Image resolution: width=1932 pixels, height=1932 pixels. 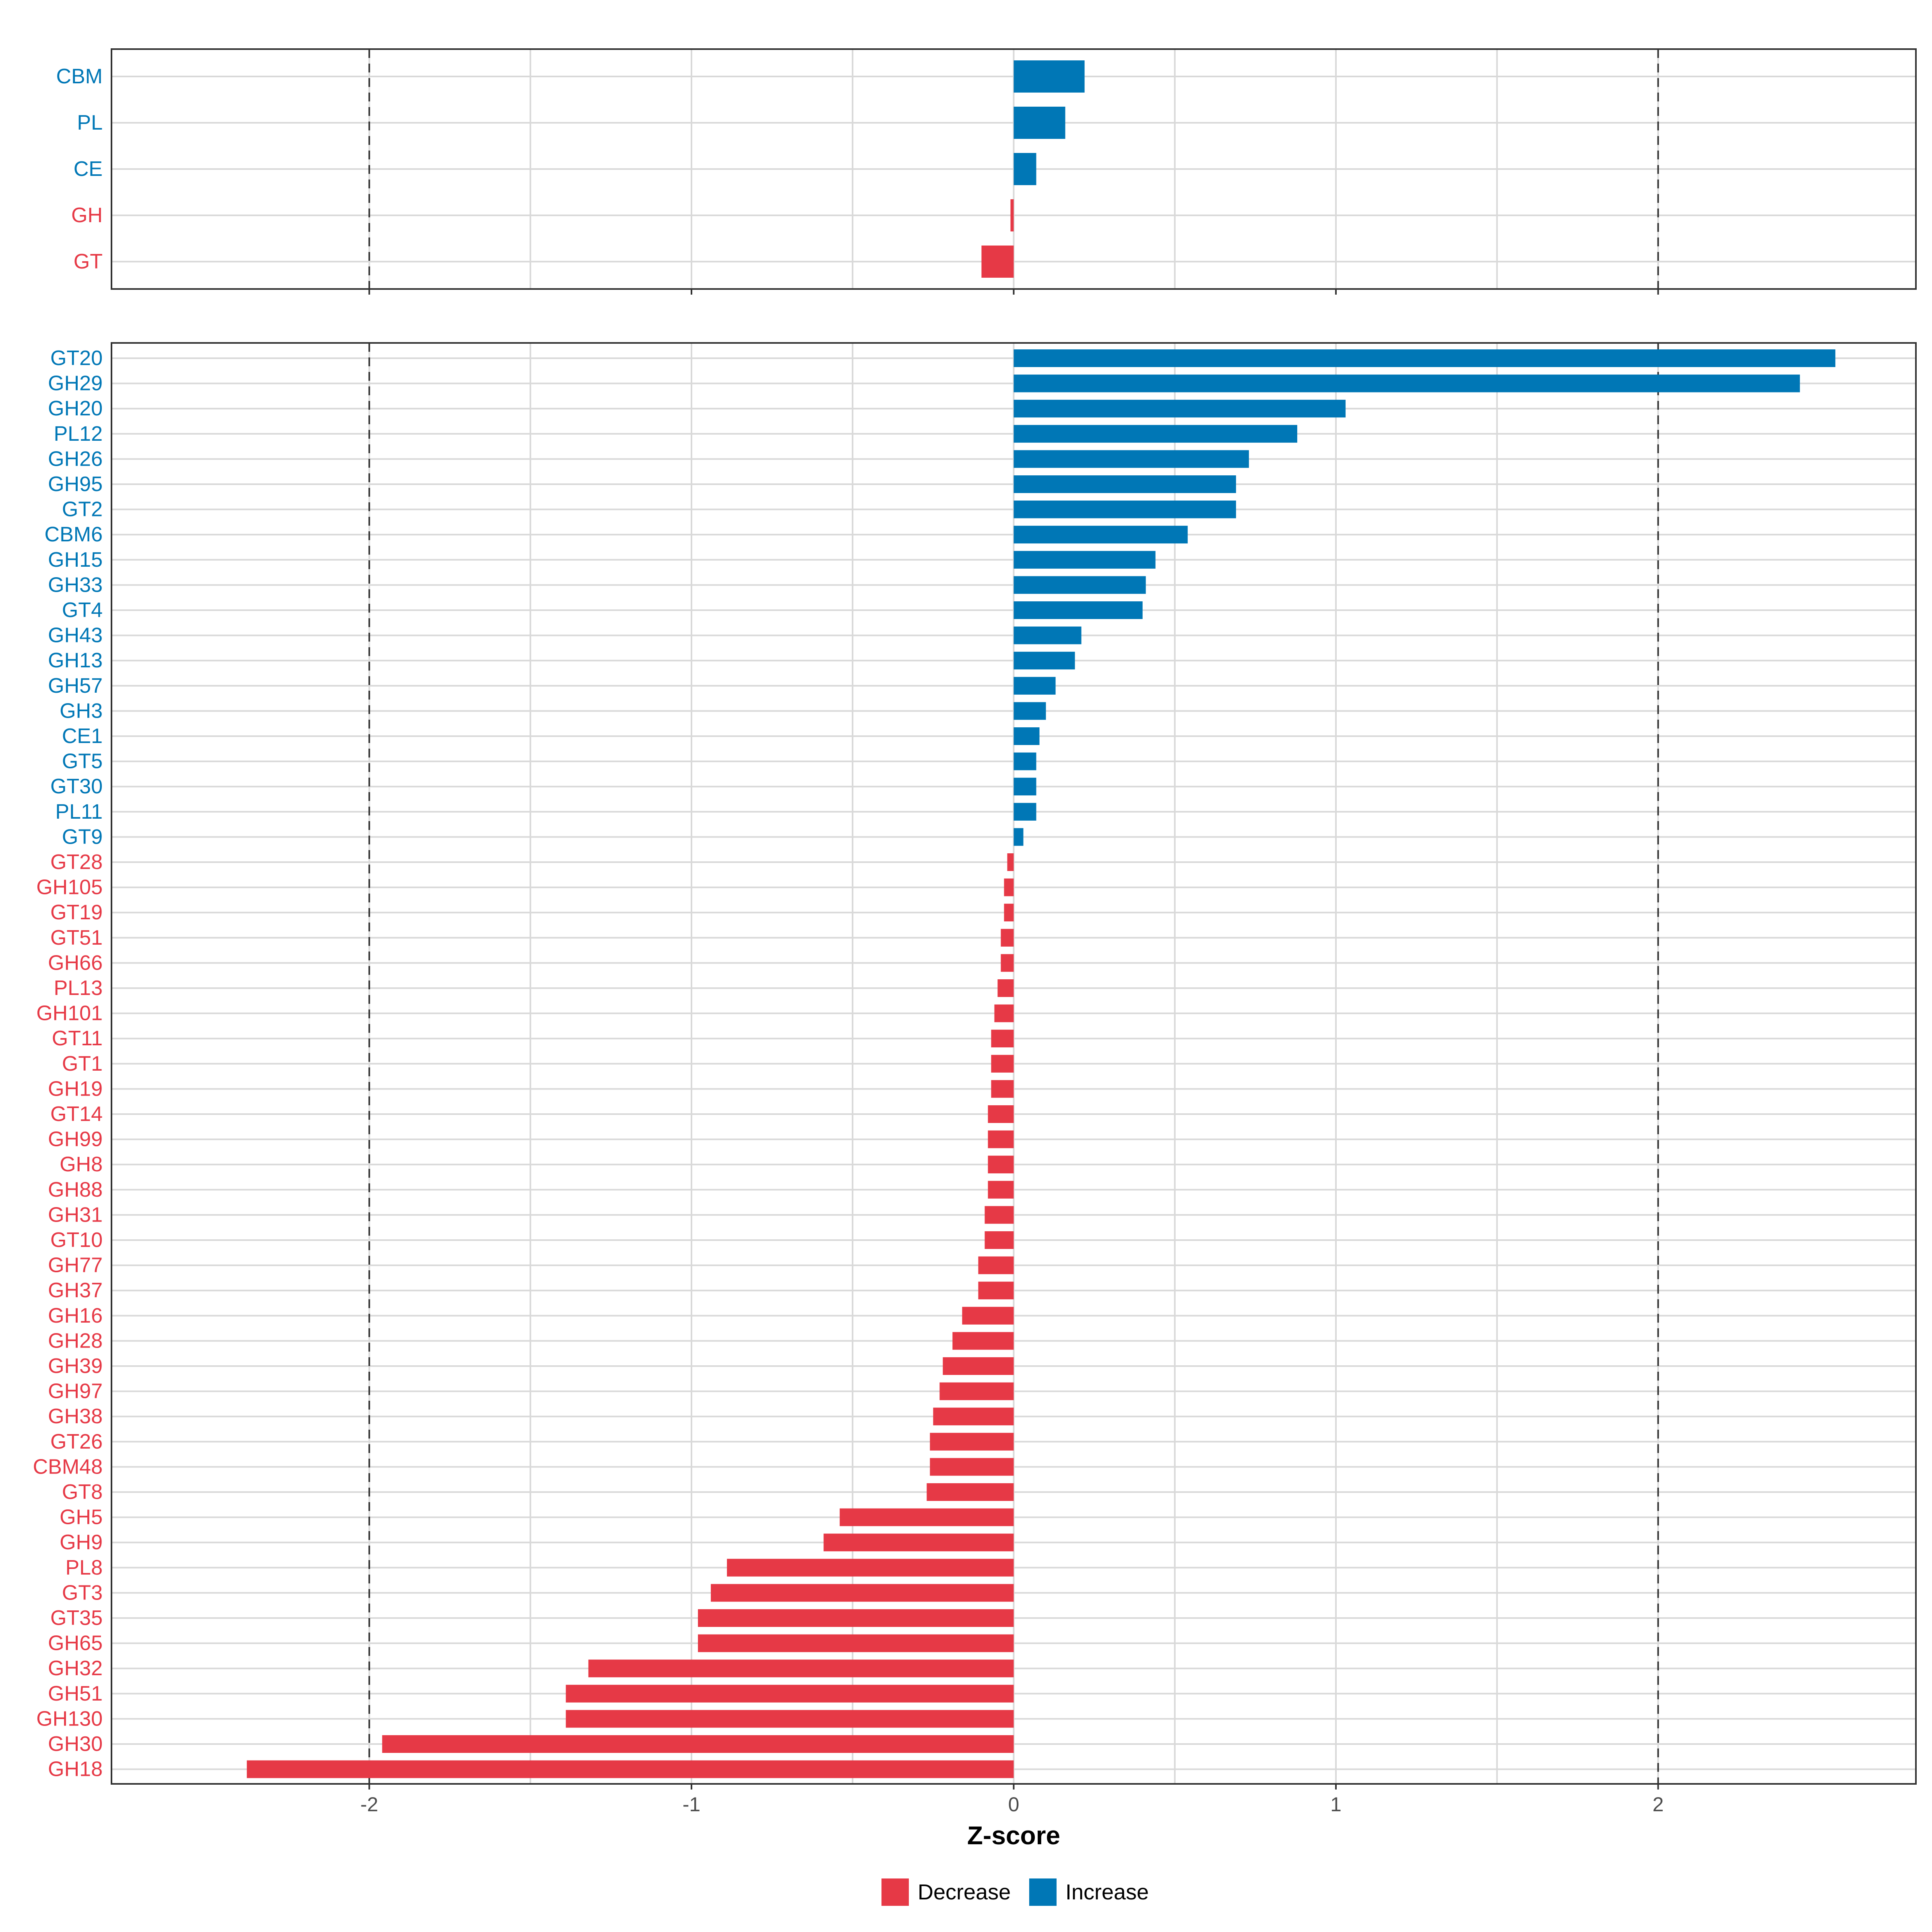 What do you see at coordinates (69, 1718) in the screenshot?
I see `category-label: GH130` at bounding box center [69, 1718].